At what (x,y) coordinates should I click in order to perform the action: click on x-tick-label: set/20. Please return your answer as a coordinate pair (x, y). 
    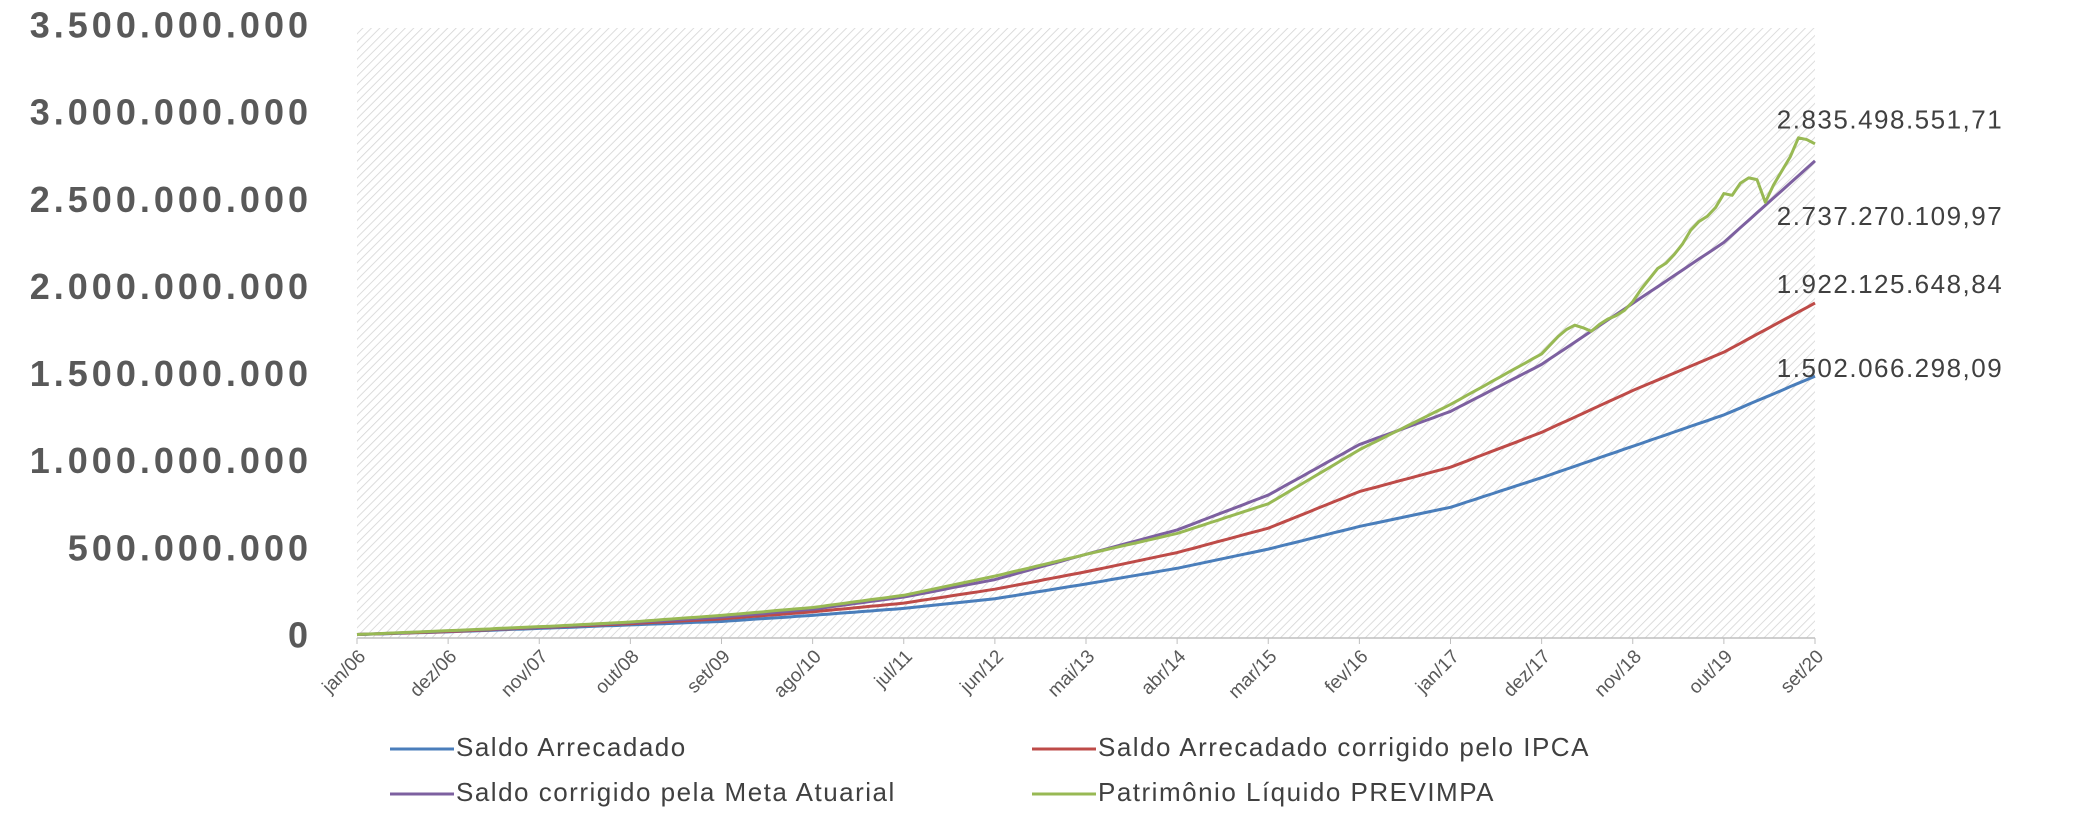
    Looking at the image, I should click on (1802, 671).